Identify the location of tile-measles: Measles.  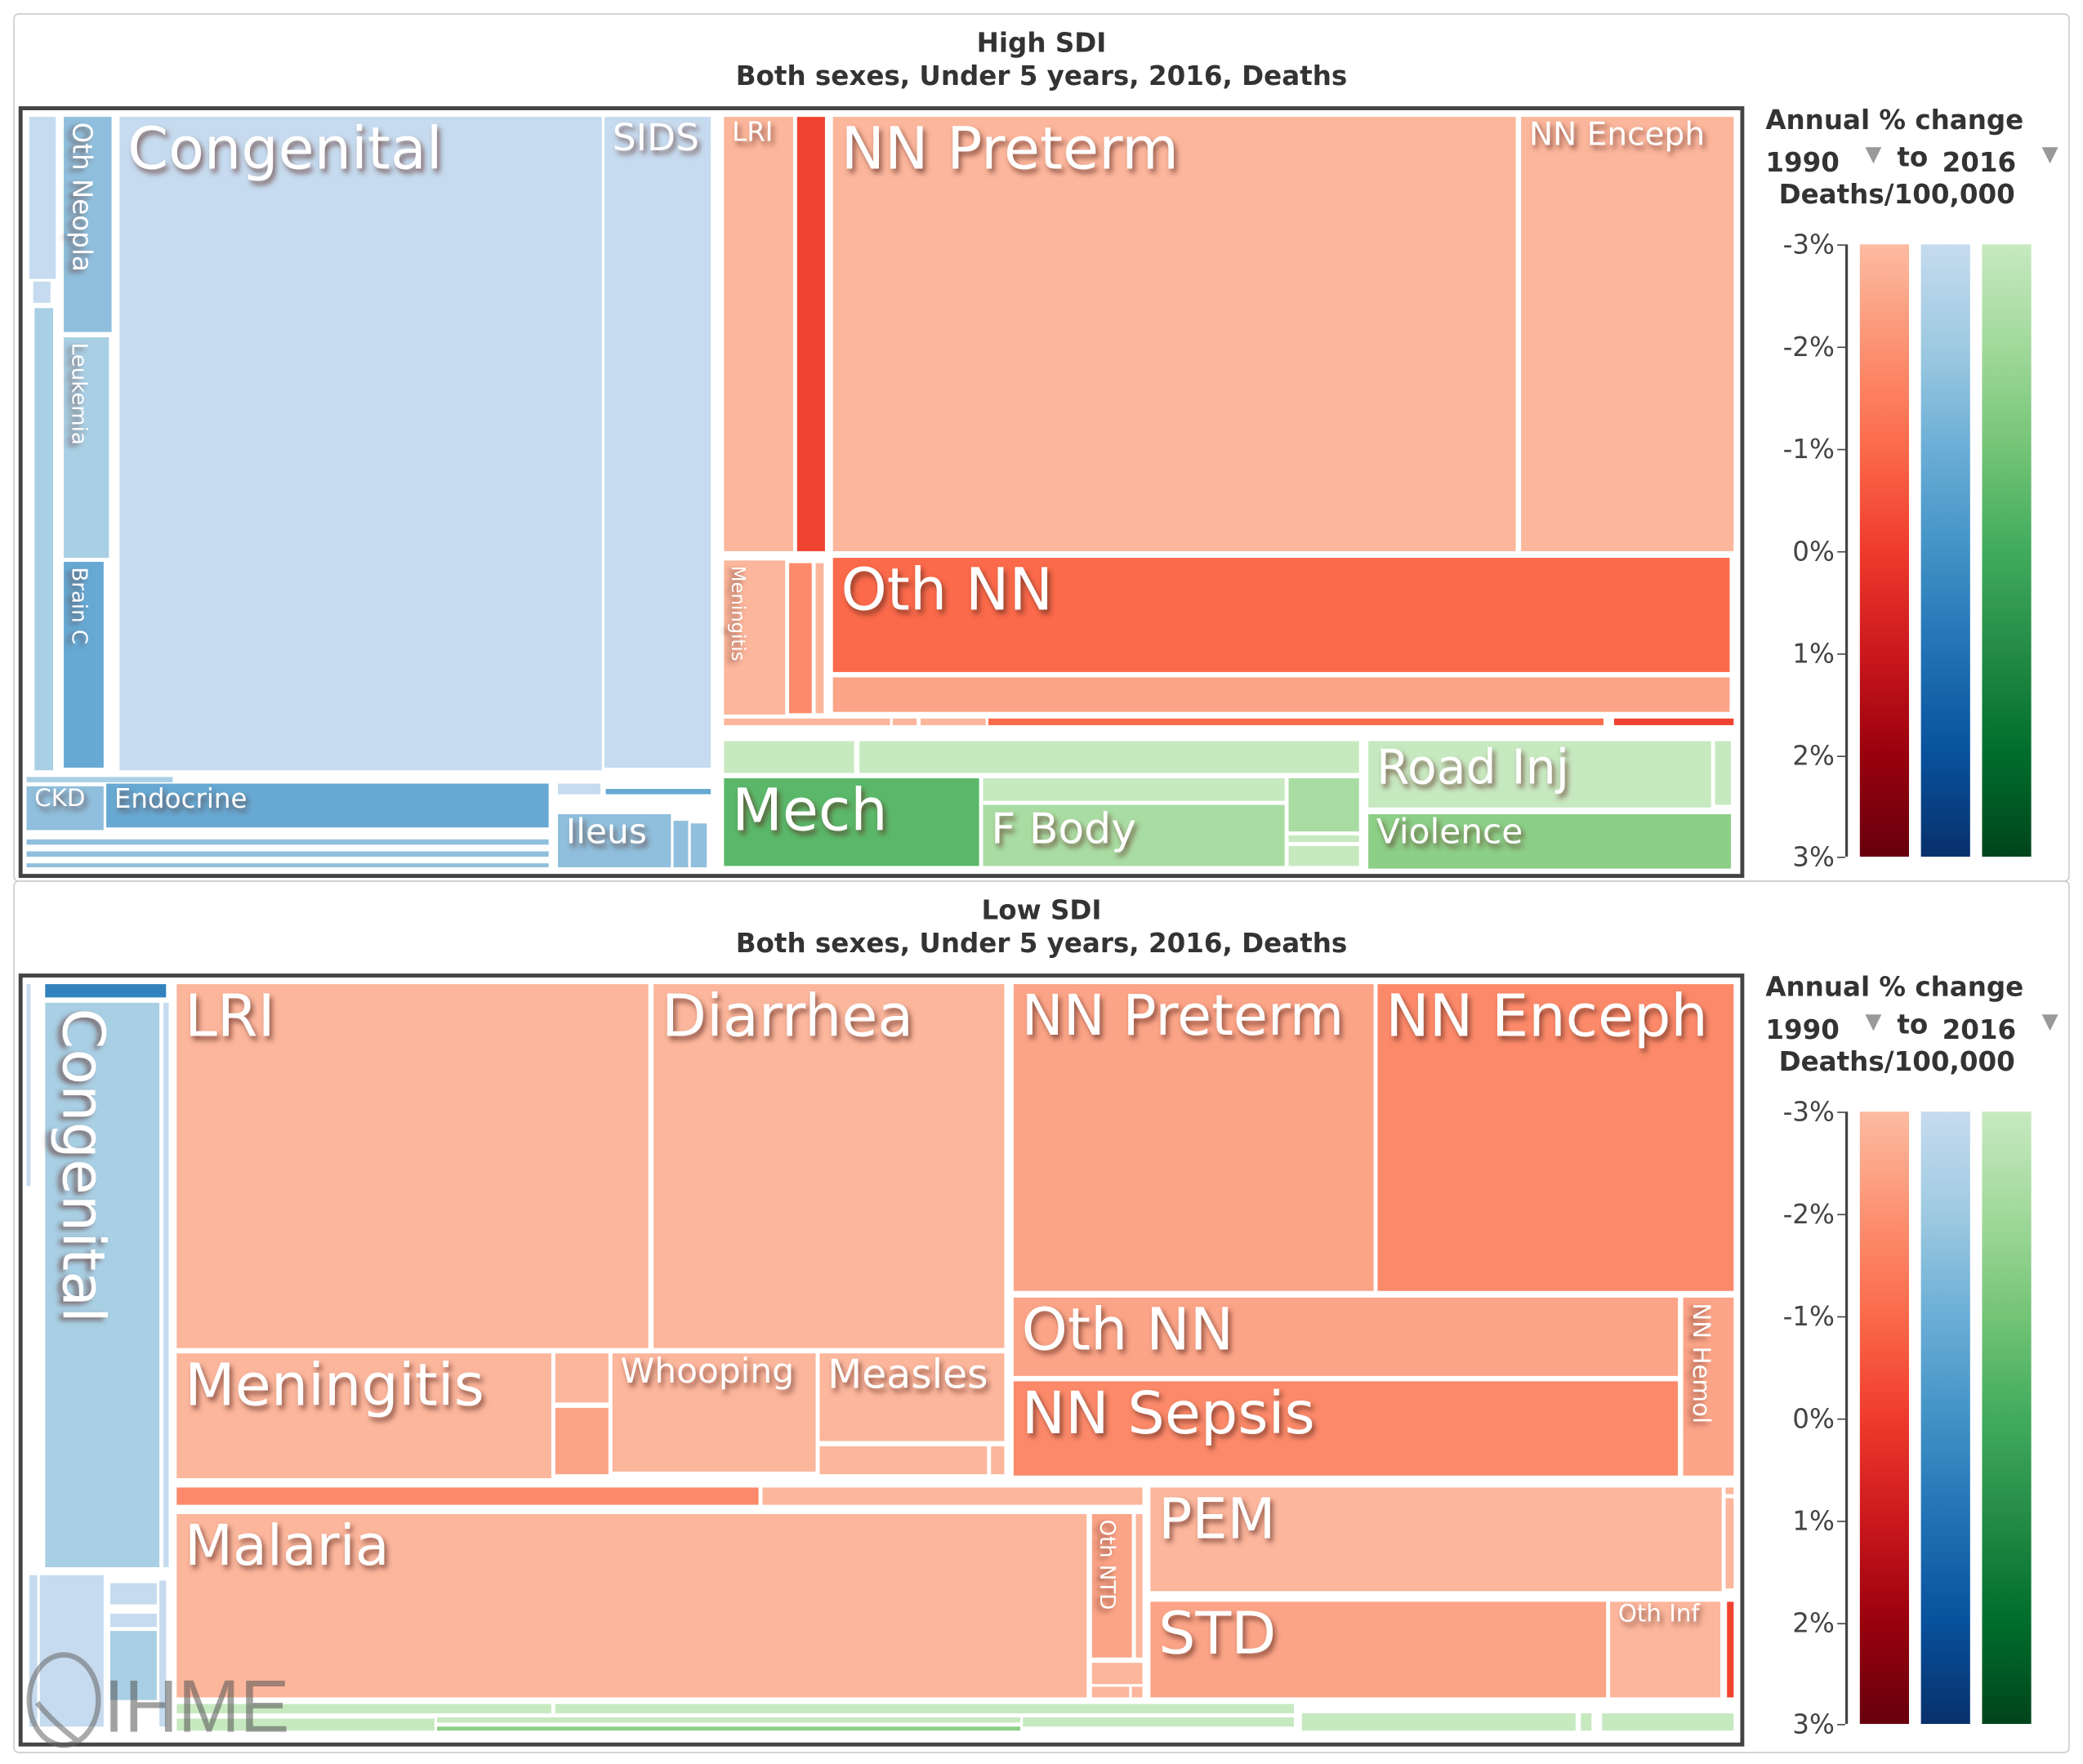
(912, 1396).